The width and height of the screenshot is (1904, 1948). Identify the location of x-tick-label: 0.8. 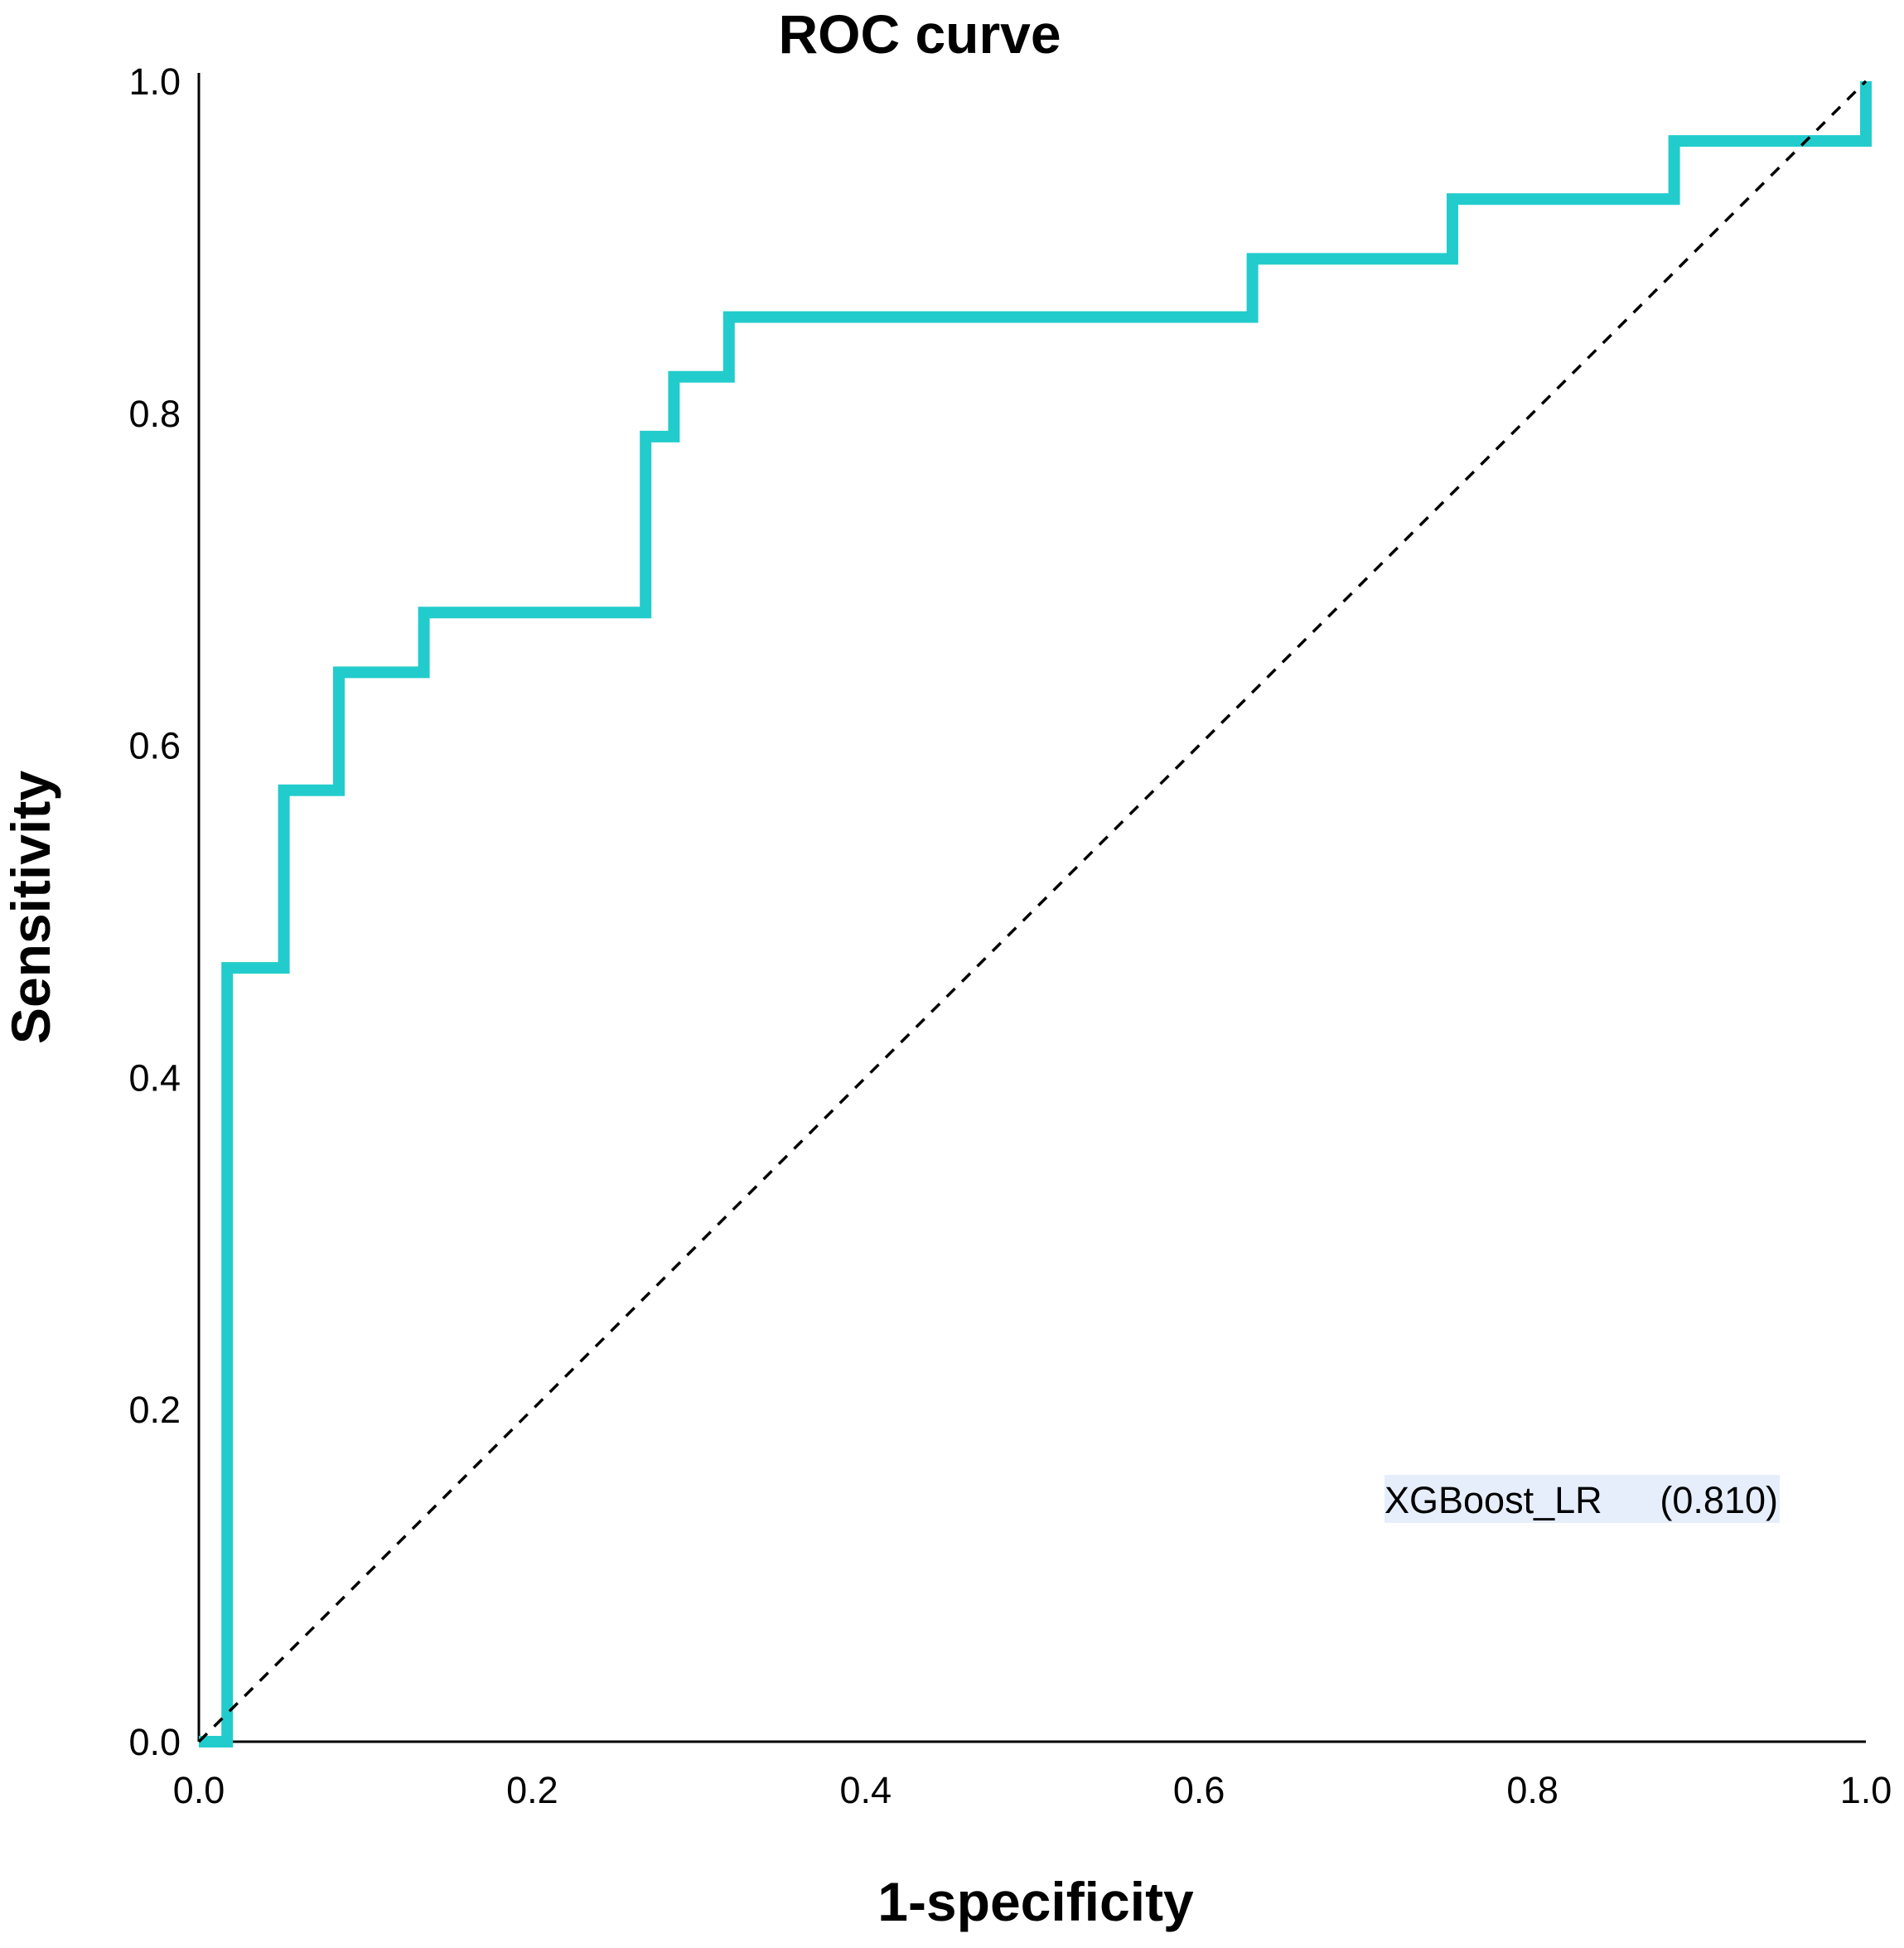
(1532, 1790).